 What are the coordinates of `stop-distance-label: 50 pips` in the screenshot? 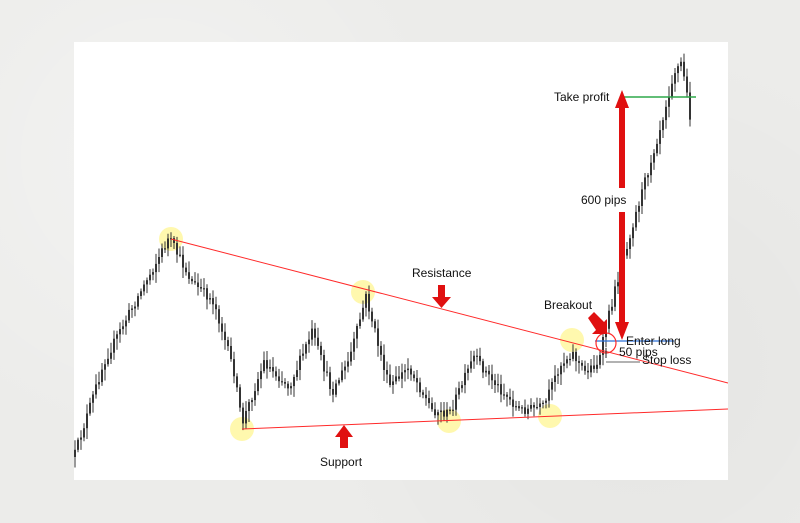 It's located at (638, 352).